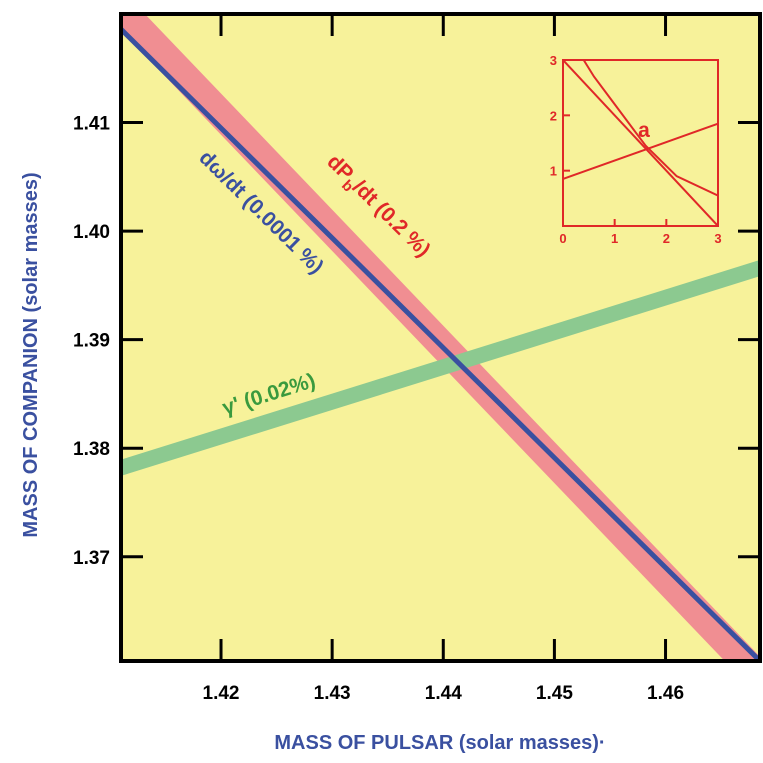 The image size is (763, 763). What do you see at coordinates (443, 693) in the screenshot?
I see `x-tick-label-2: 1.44` at bounding box center [443, 693].